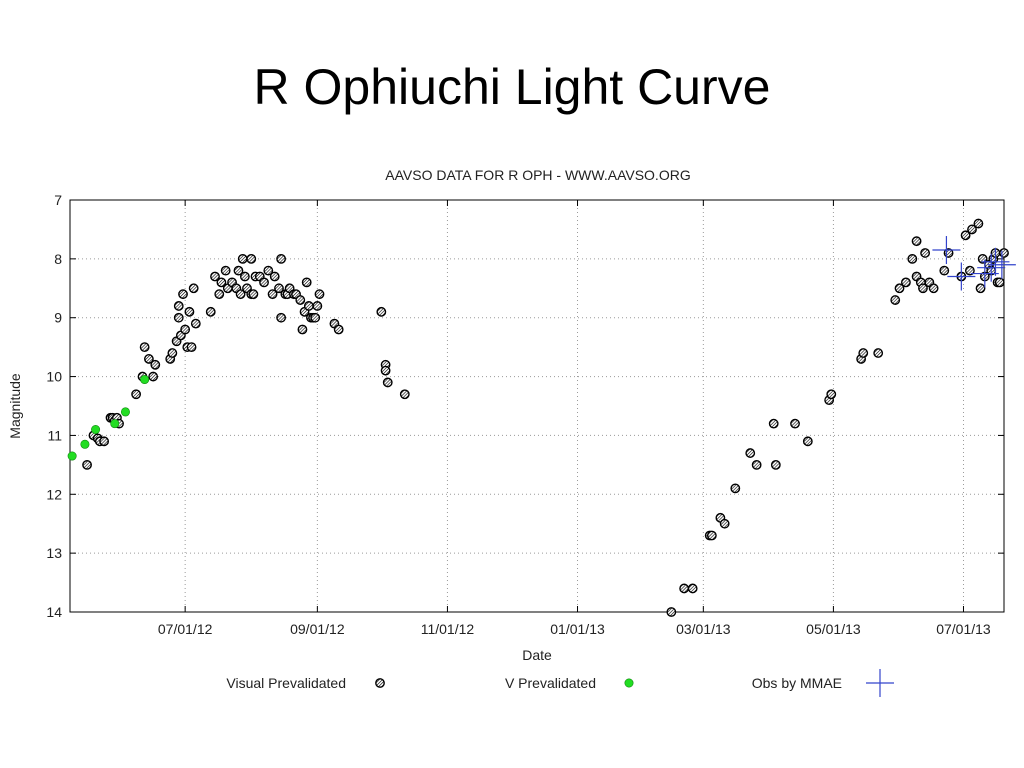 This screenshot has width=1024, height=768. I want to click on chart-title: AAVSO DATA FOR R OPH - WWW.AAVSO.ORG, so click(537, 175).